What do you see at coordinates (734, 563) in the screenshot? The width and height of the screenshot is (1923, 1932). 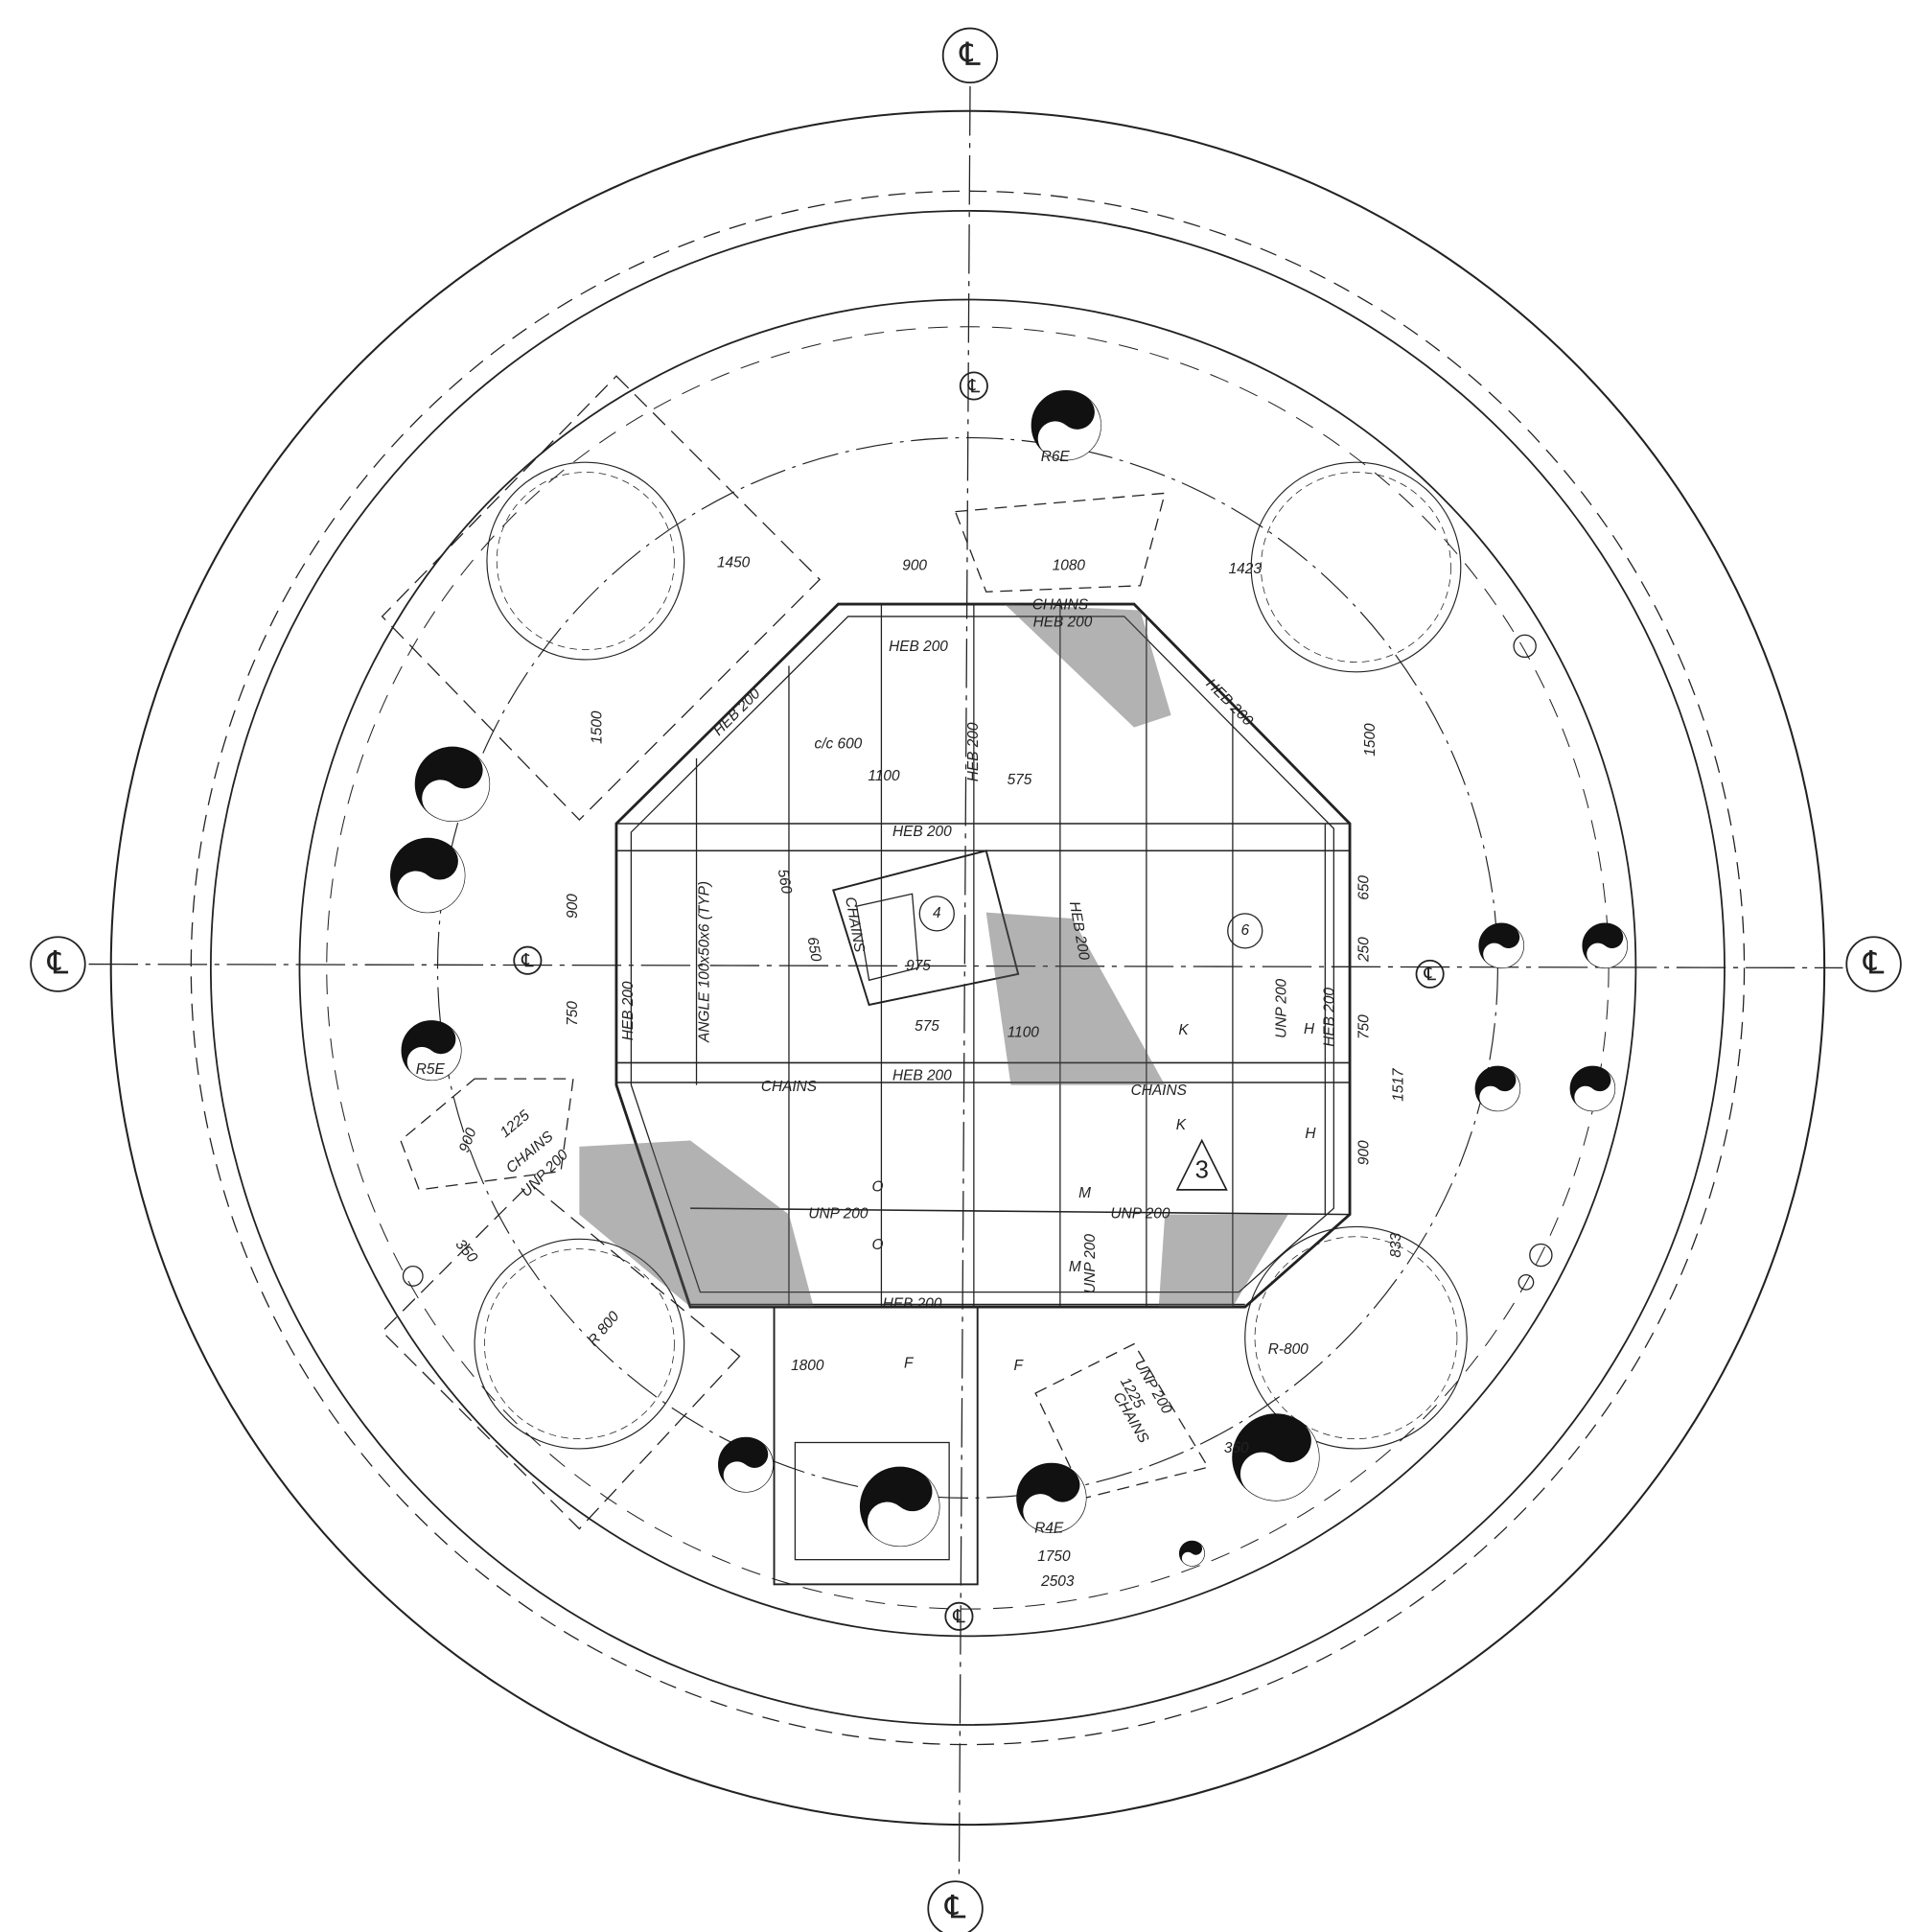 I see `dimension: 1450` at bounding box center [734, 563].